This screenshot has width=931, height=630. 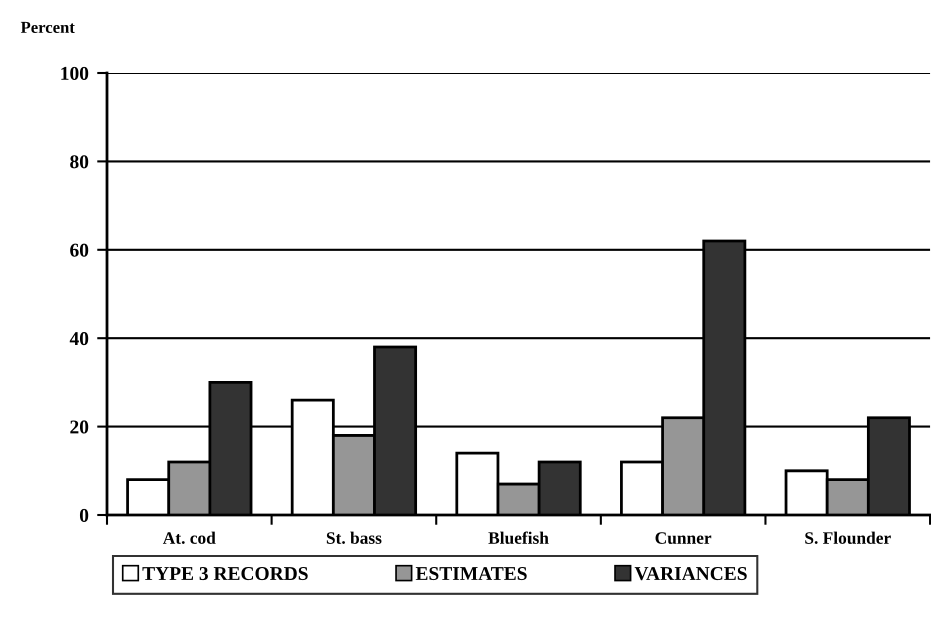 What do you see at coordinates (518, 537) in the screenshot?
I see `x-tick-label: Bluefish` at bounding box center [518, 537].